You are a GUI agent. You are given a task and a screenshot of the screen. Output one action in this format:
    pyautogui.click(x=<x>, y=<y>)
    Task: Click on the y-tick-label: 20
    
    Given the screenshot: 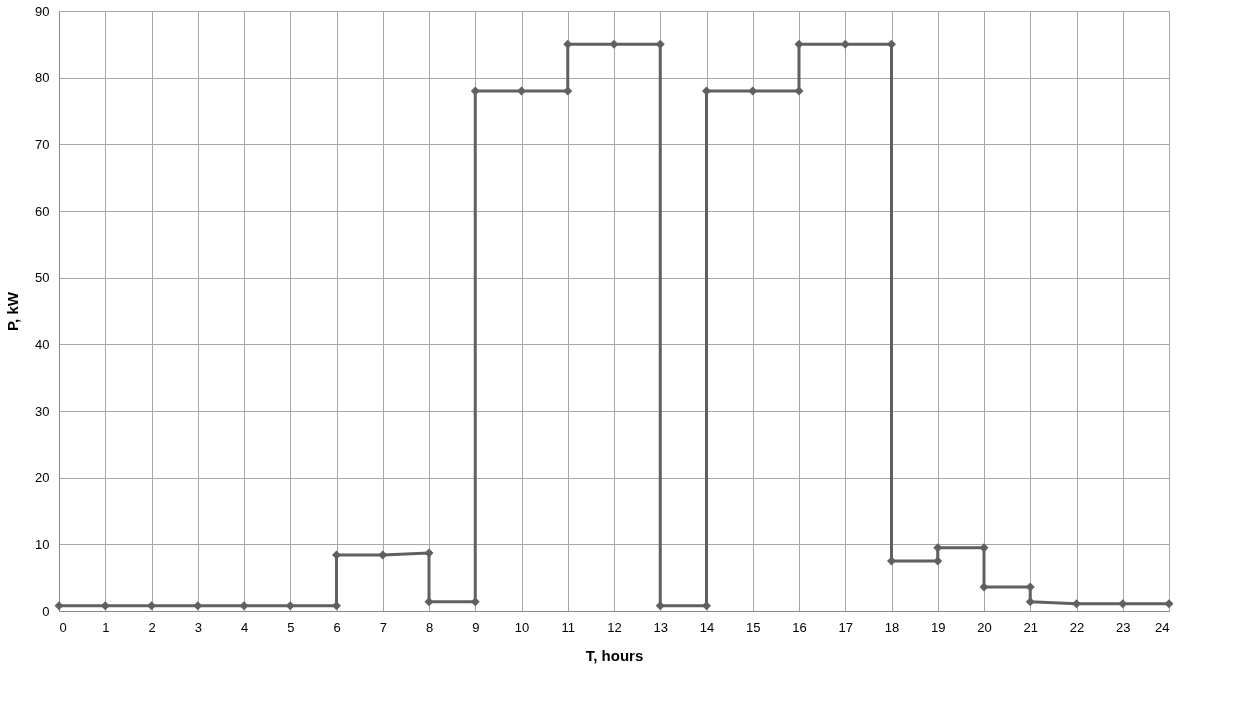 What is the action you would take?
    pyautogui.click(x=42, y=478)
    